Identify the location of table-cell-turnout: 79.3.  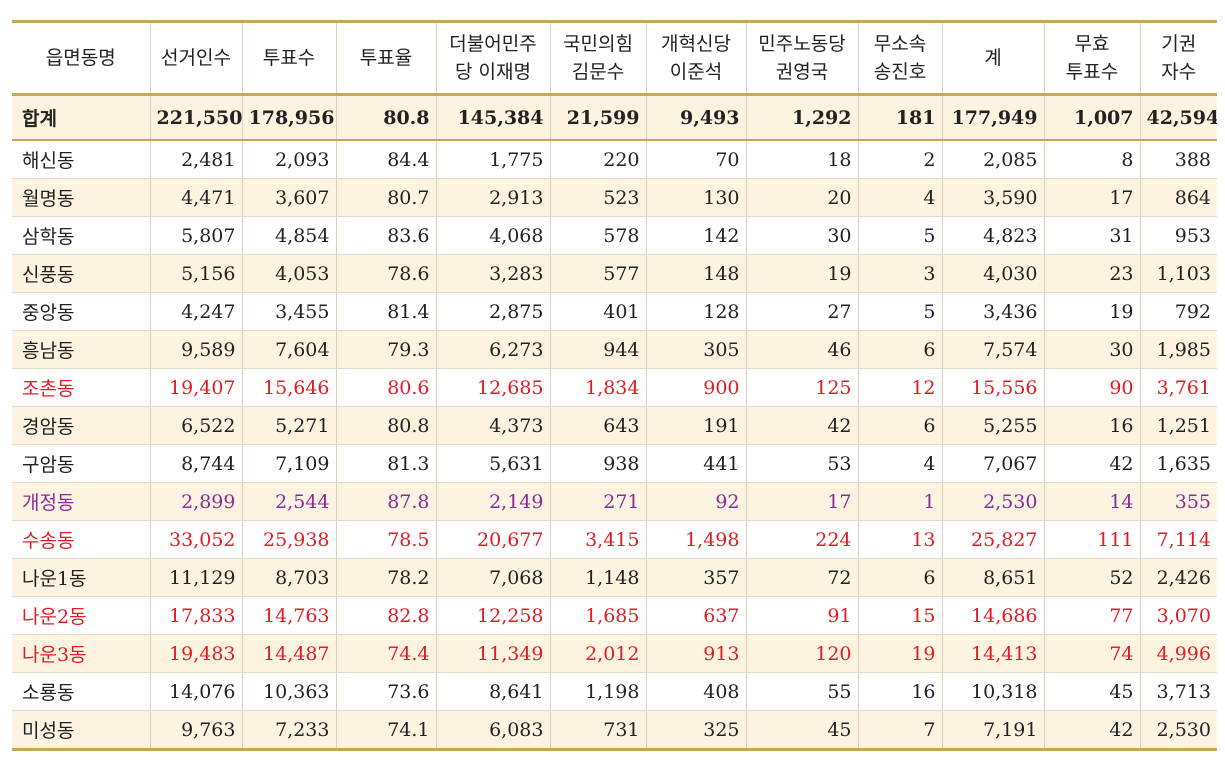
(386, 349).